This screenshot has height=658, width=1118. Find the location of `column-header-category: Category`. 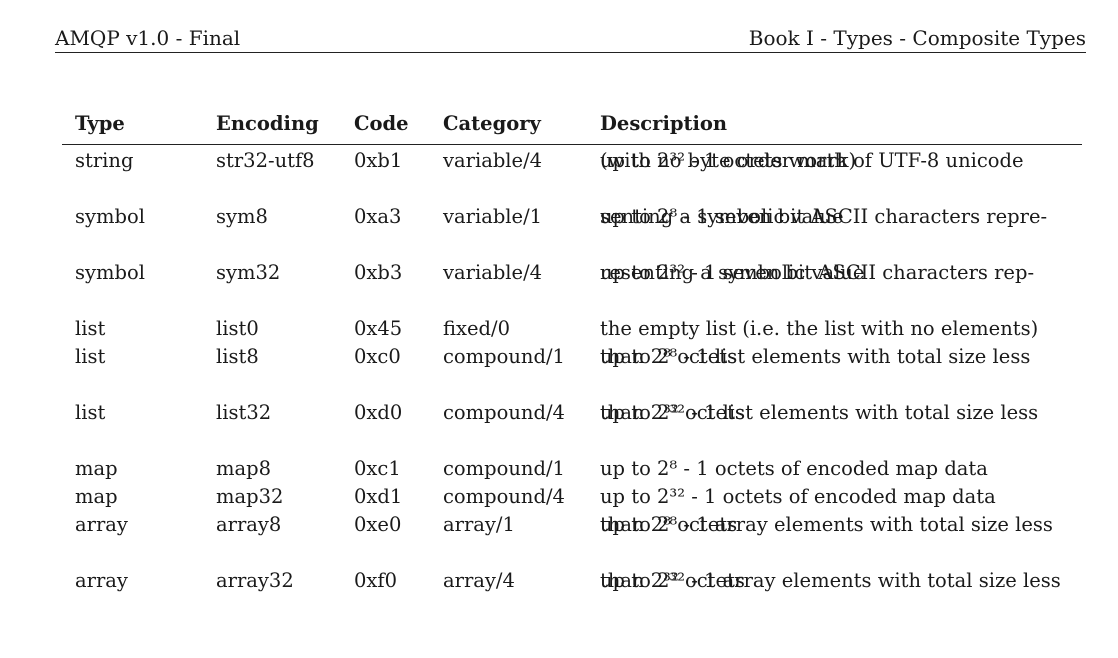

column-header-category: Category is located at coordinates (492, 123).